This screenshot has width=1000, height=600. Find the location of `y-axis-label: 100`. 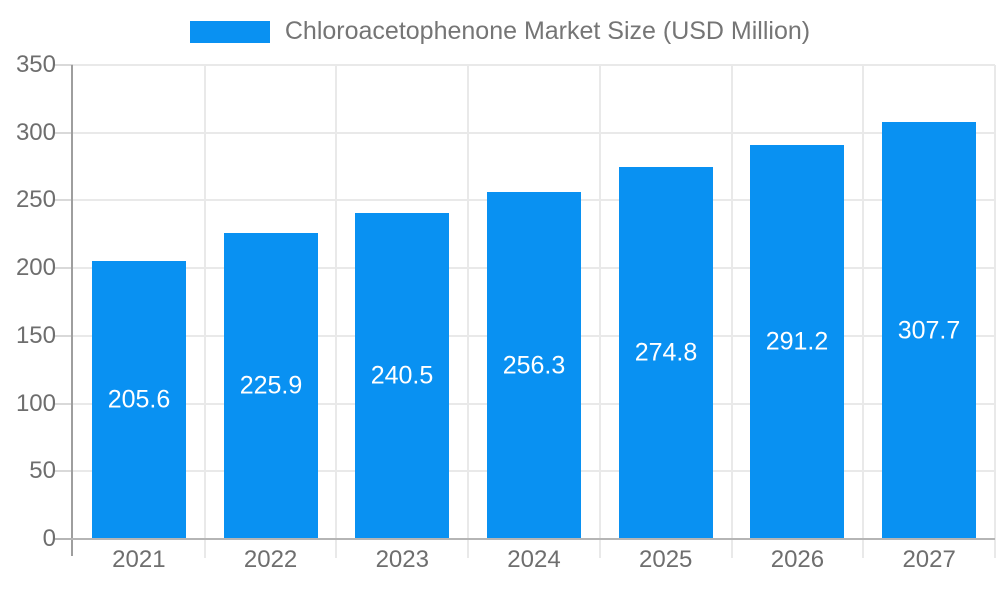

y-axis-label: 100 is located at coordinates (35, 403).